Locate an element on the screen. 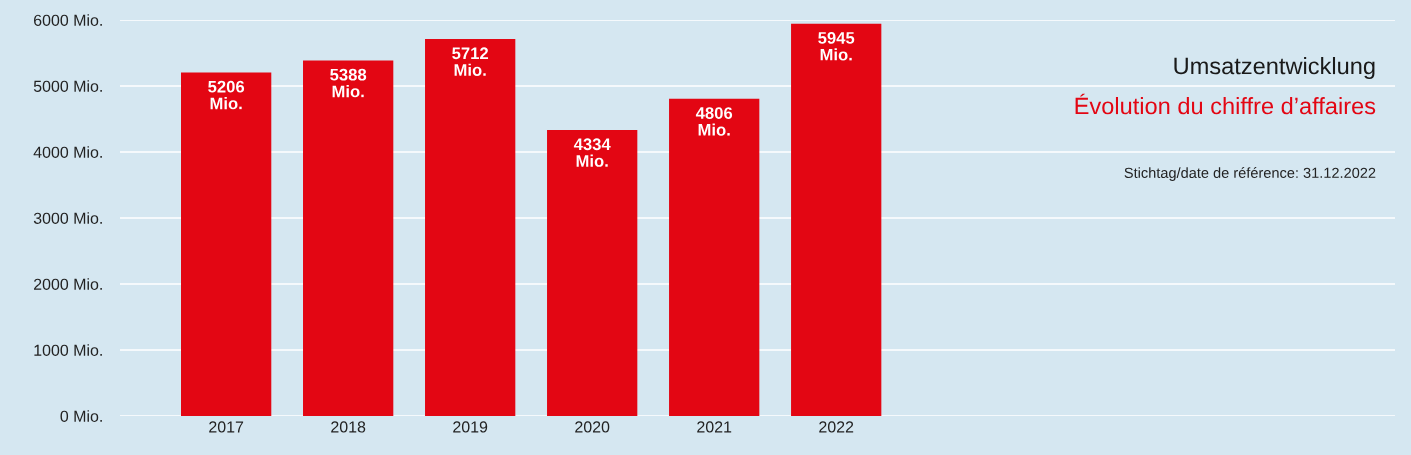 The height and width of the screenshot is (455, 1411). text: Stichtag/date de référence: 31.12.2022 is located at coordinates (1250, 174).